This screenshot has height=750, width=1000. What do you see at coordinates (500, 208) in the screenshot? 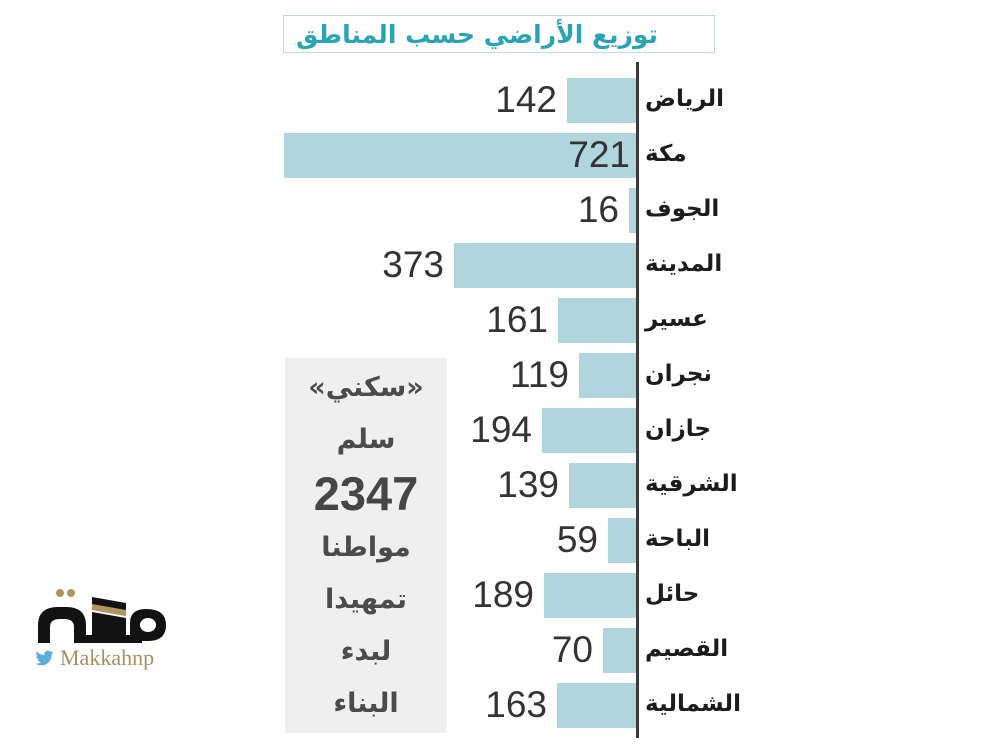
I see `chart-row: 16 الجوف` at bounding box center [500, 208].